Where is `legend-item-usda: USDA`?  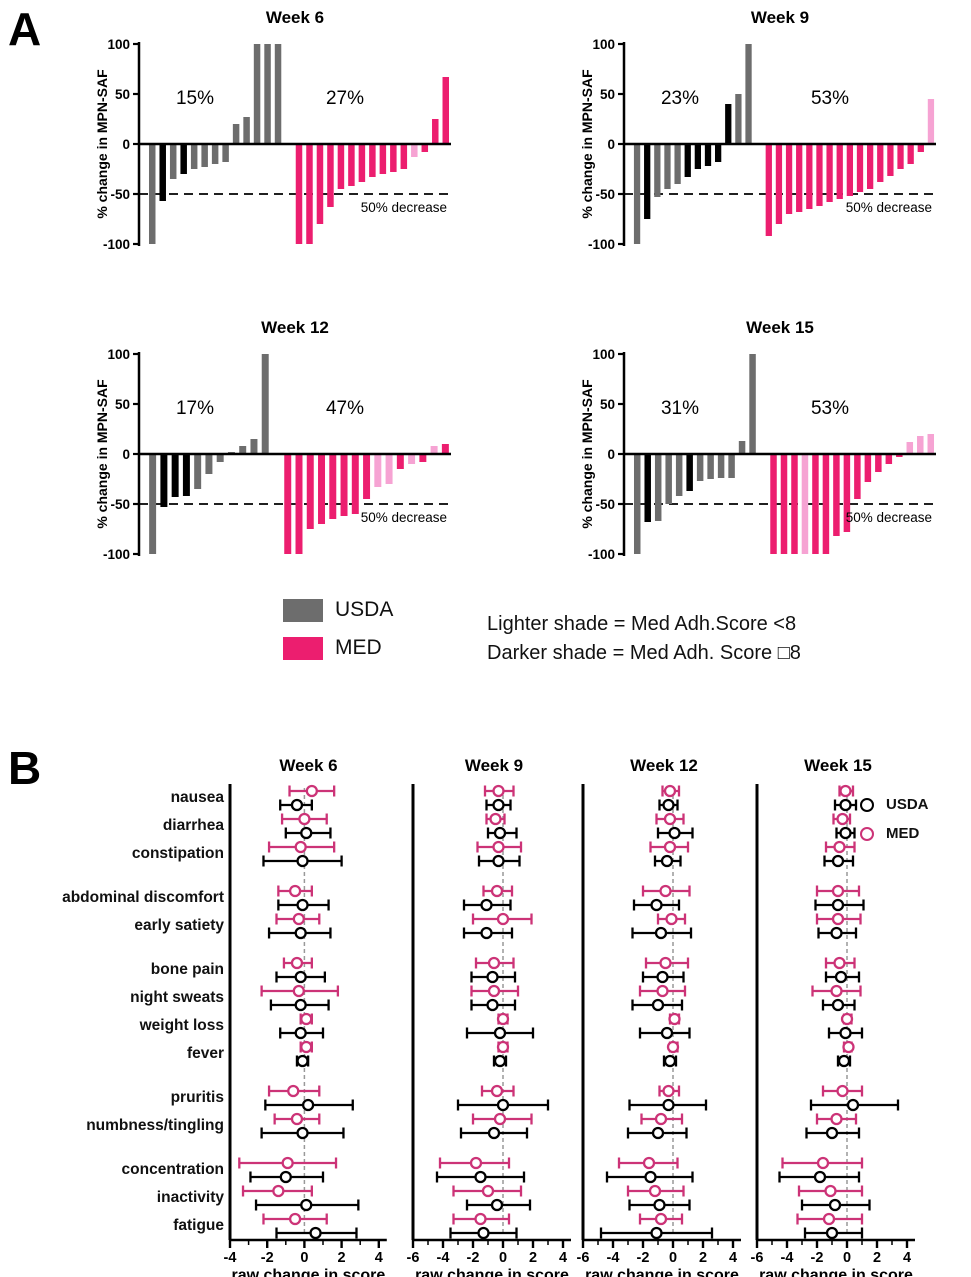 legend-item-usda: USDA is located at coordinates (338, 610).